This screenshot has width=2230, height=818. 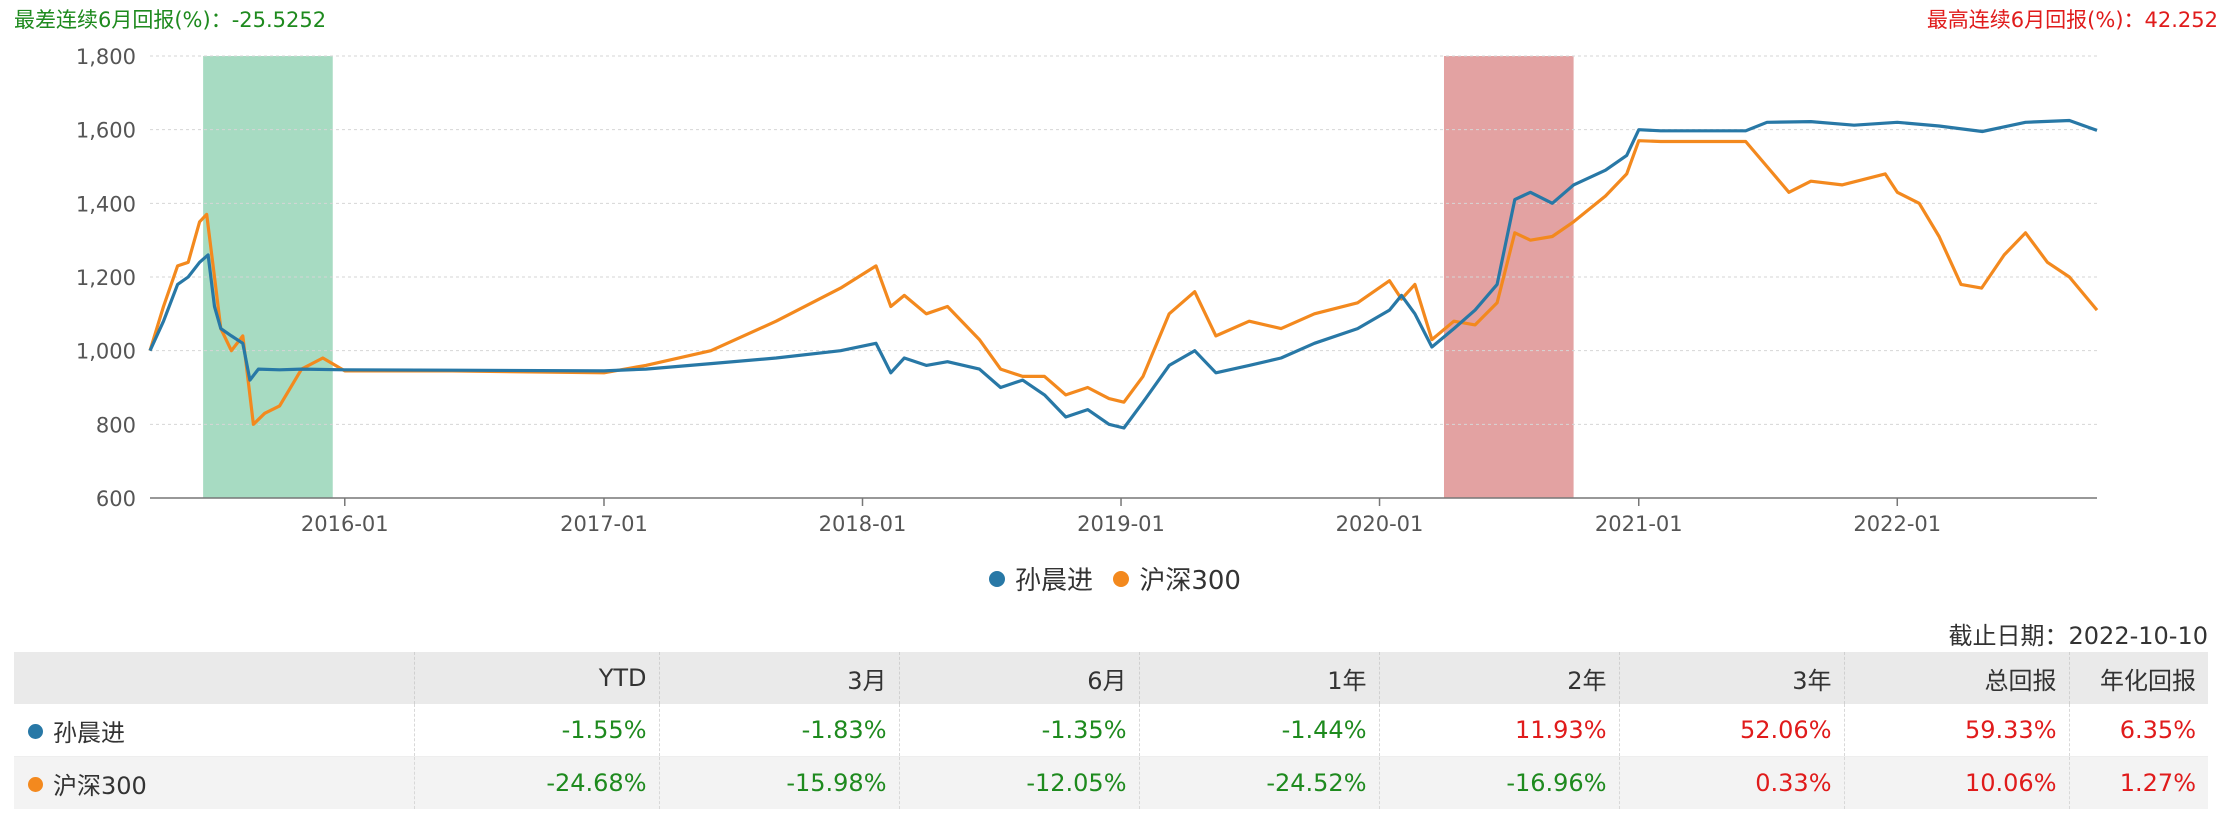 What do you see at coordinates (2078, 636) in the screenshot?
I see `as-of-date: 截止日期：2022-10-10` at bounding box center [2078, 636].